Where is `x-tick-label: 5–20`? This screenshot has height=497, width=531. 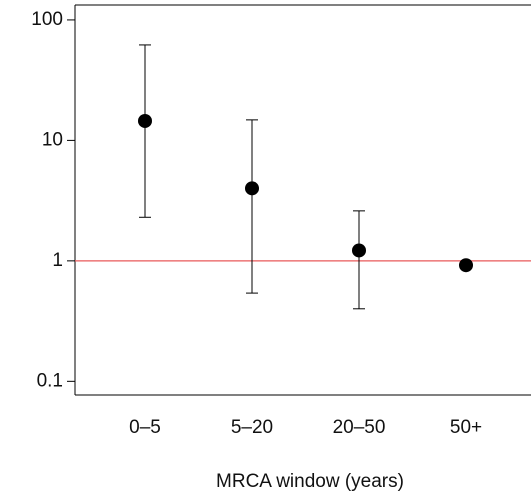 x-tick-label: 5–20 is located at coordinates (252, 427).